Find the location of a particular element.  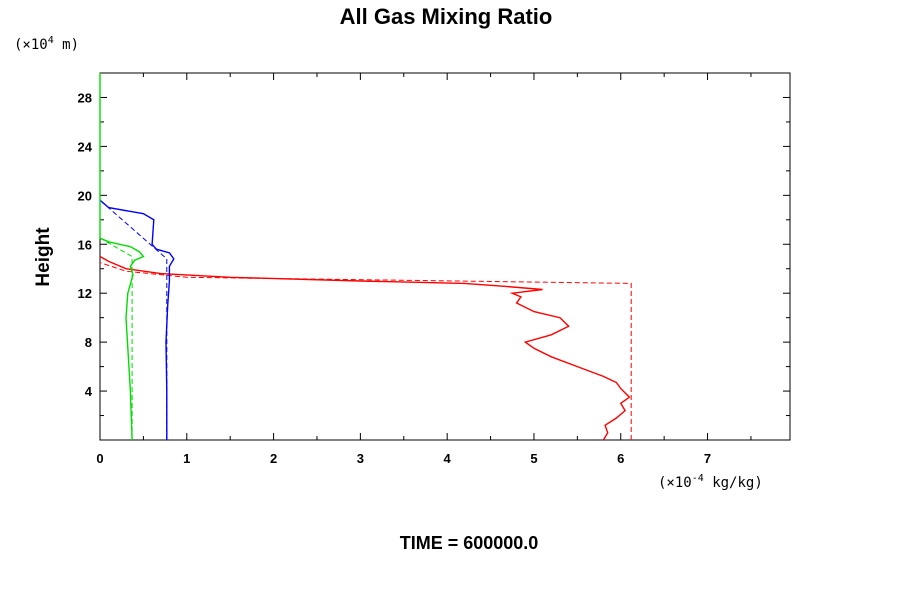

x-tick-label: 1 is located at coordinates (186, 458).